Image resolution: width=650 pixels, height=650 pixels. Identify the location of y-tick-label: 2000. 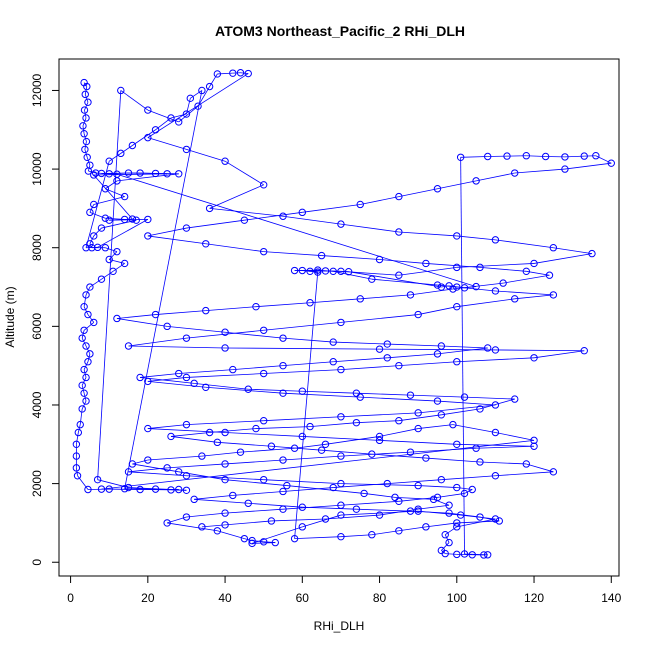
(37, 483).